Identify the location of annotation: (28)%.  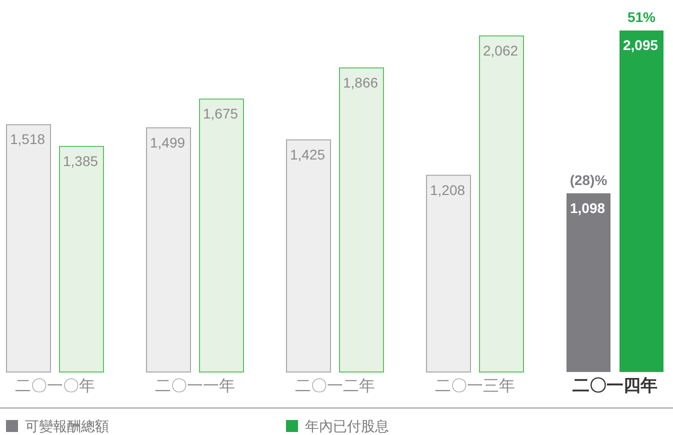
(589, 180).